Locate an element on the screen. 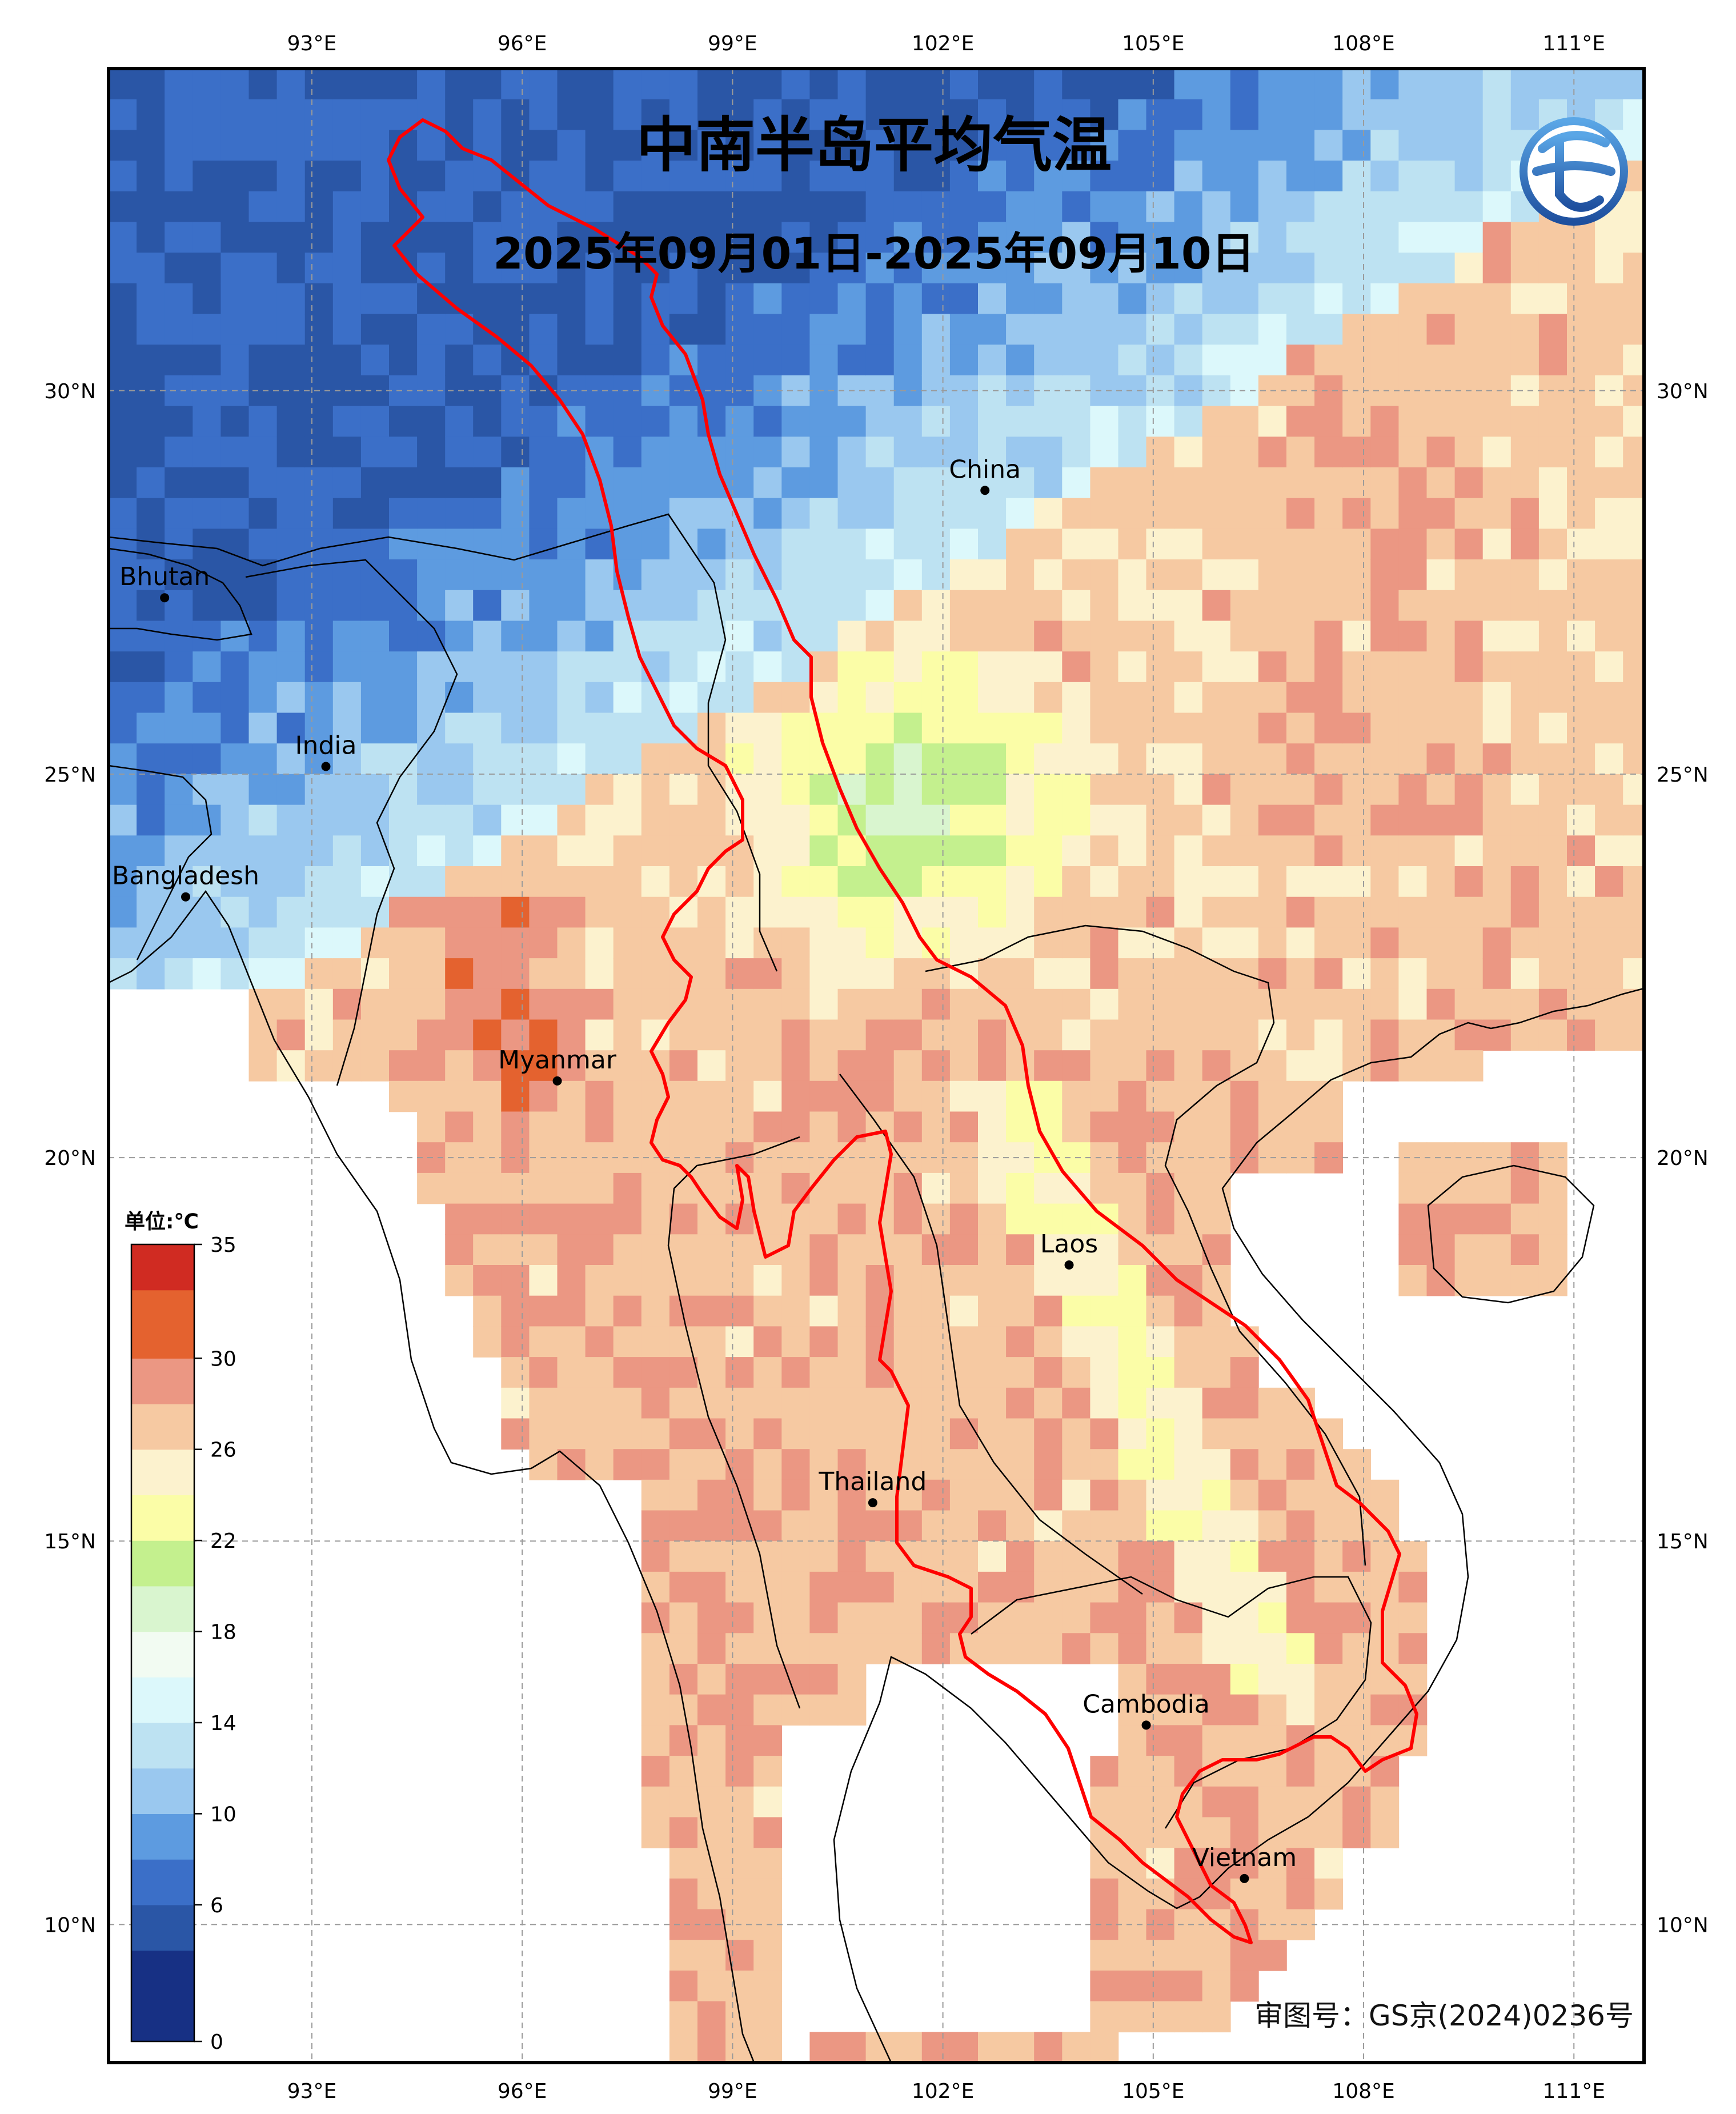  legend-frame is located at coordinates (162, 1643).